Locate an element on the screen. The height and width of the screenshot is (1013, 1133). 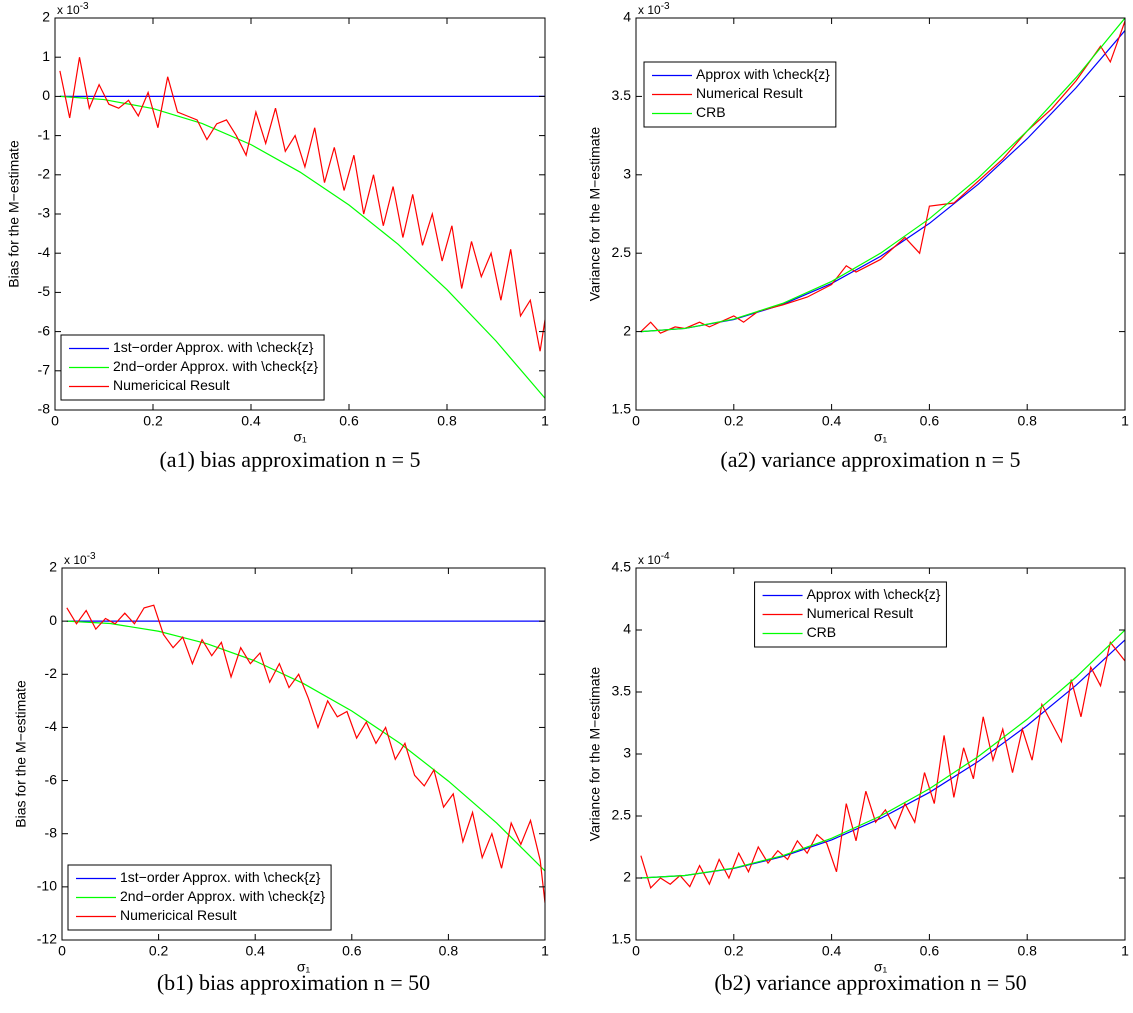
caption: (a1) bias approximation n = 5 is located at coordinates (289, 459).